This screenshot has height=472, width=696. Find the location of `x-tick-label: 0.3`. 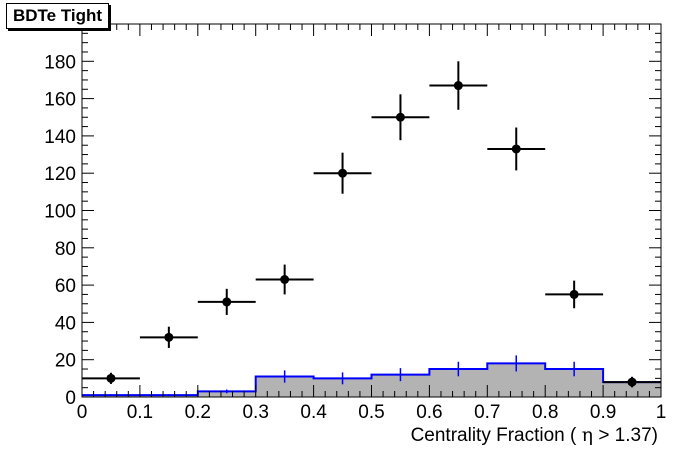

x-tick-label: 0.3 is located at coordinates (255, 412).